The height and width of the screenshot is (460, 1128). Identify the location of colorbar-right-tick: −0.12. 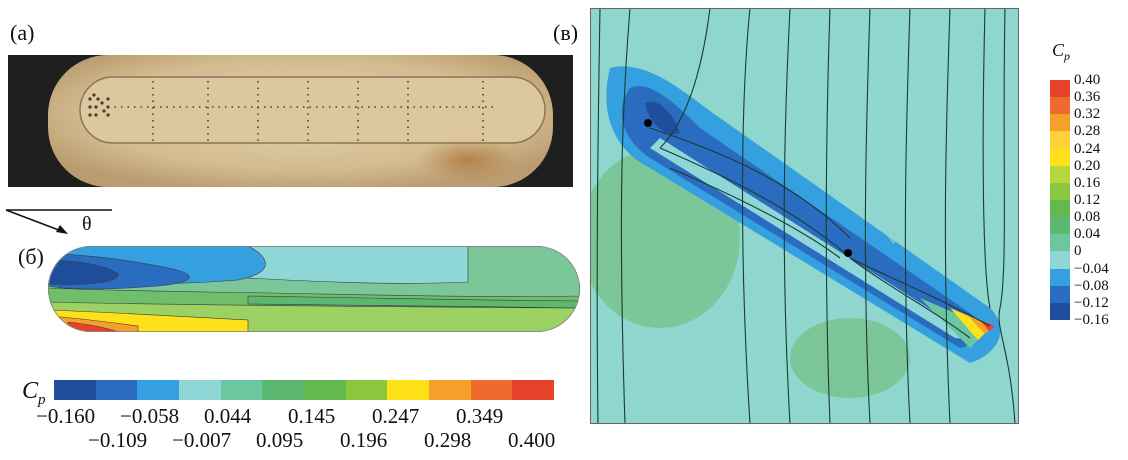
(1091, 302).